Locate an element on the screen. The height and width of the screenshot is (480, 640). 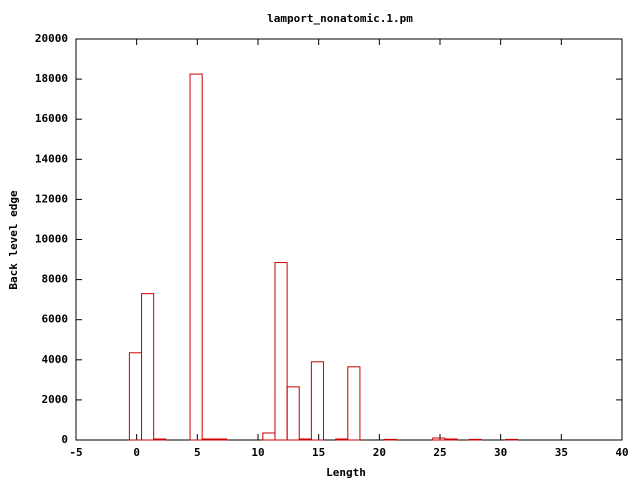
x-tick-label: 20 is located at coordinates (379, 452).